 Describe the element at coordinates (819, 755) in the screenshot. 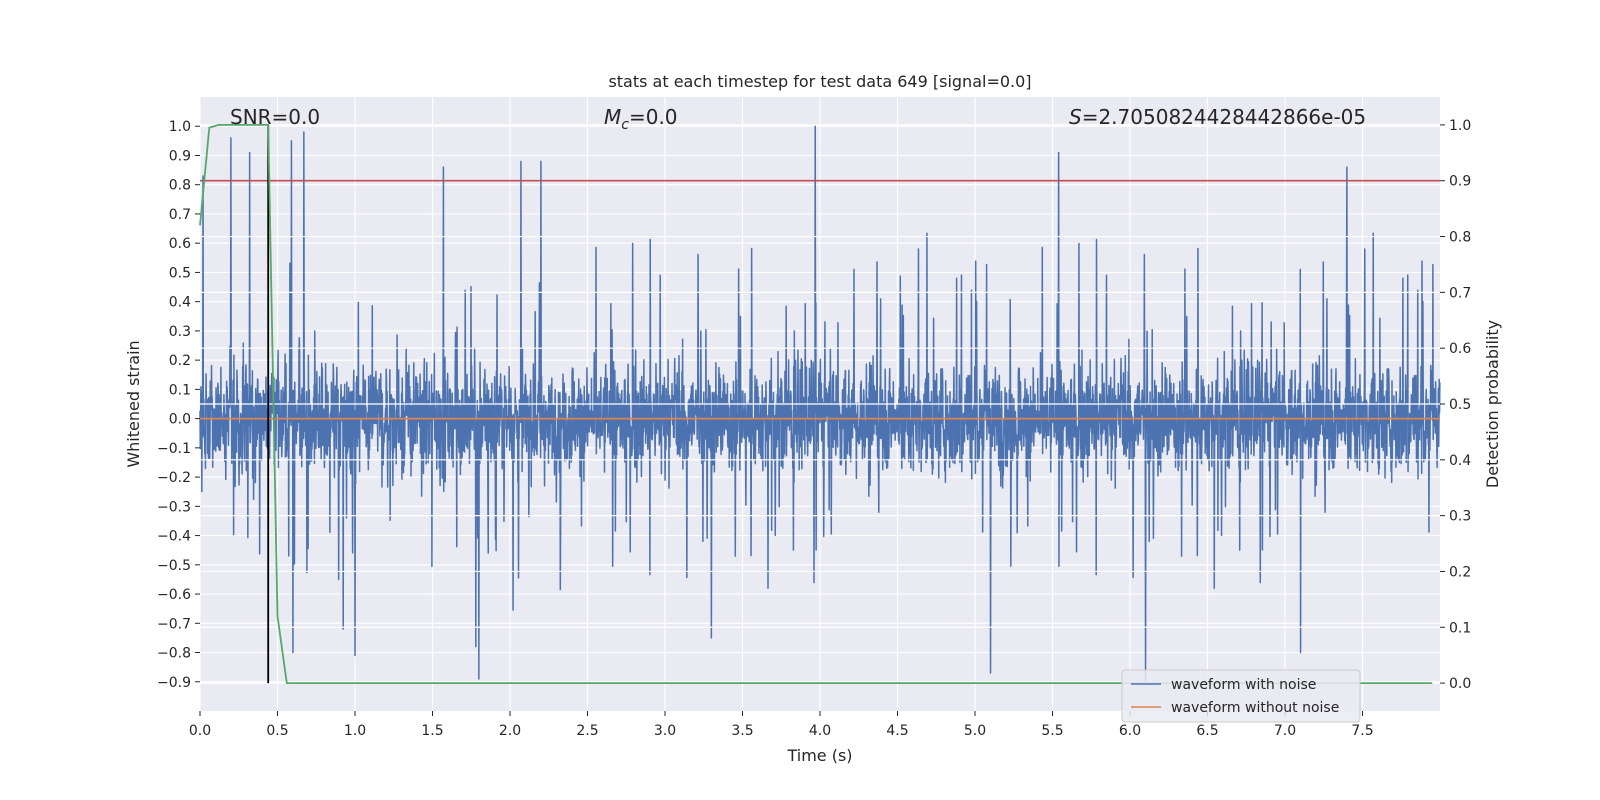

I see `x-axis-title: Time (s)` at that location.